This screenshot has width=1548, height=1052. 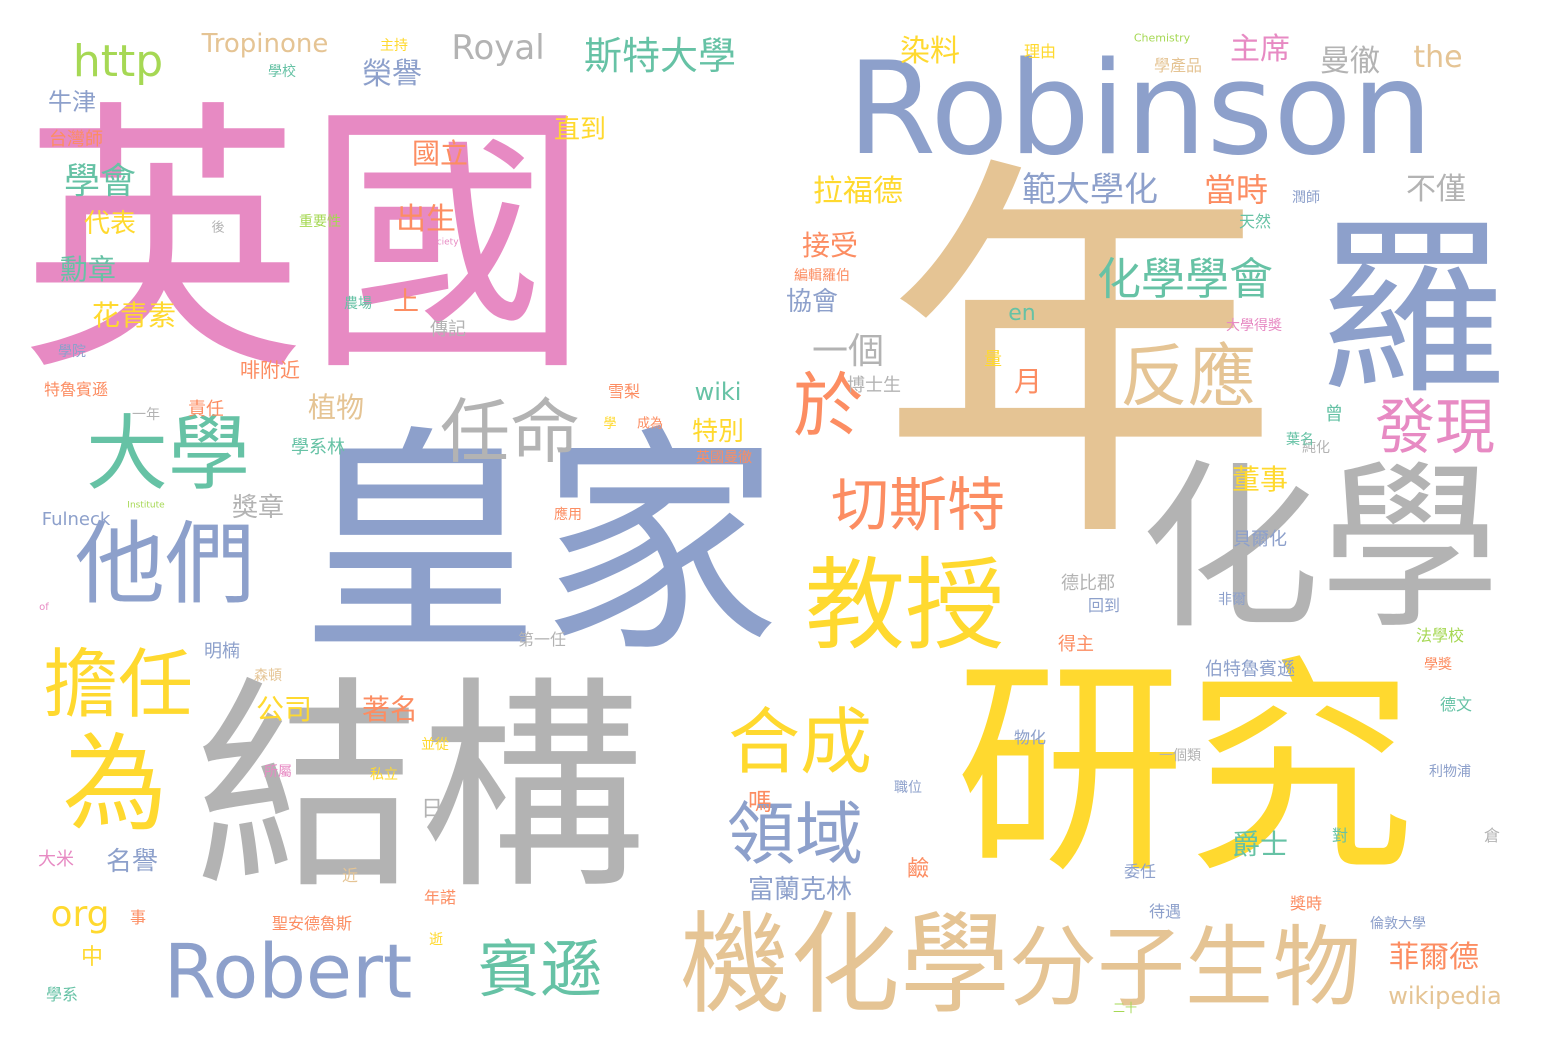 What do you see at coordinates (1232, 600) in the screenshot?
I see `word: 非爾` at bounding box center [1232, 600].